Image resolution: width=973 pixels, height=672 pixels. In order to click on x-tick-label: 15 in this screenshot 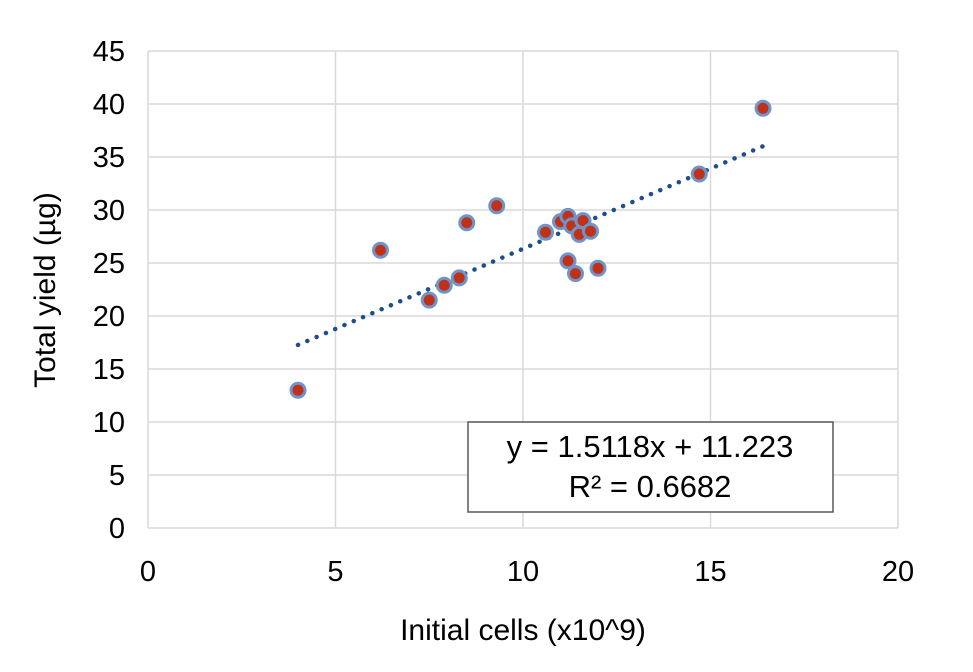, I will do `click(710, 572)`.